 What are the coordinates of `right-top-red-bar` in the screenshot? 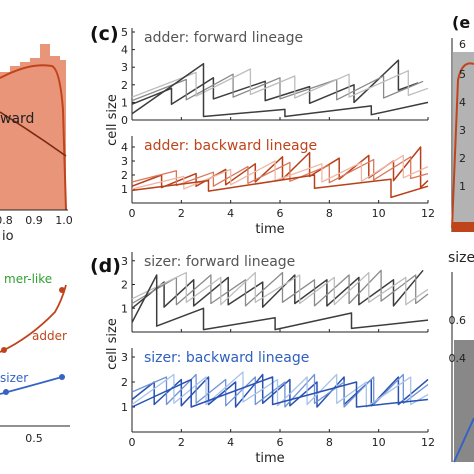 It's located at (463, 227).